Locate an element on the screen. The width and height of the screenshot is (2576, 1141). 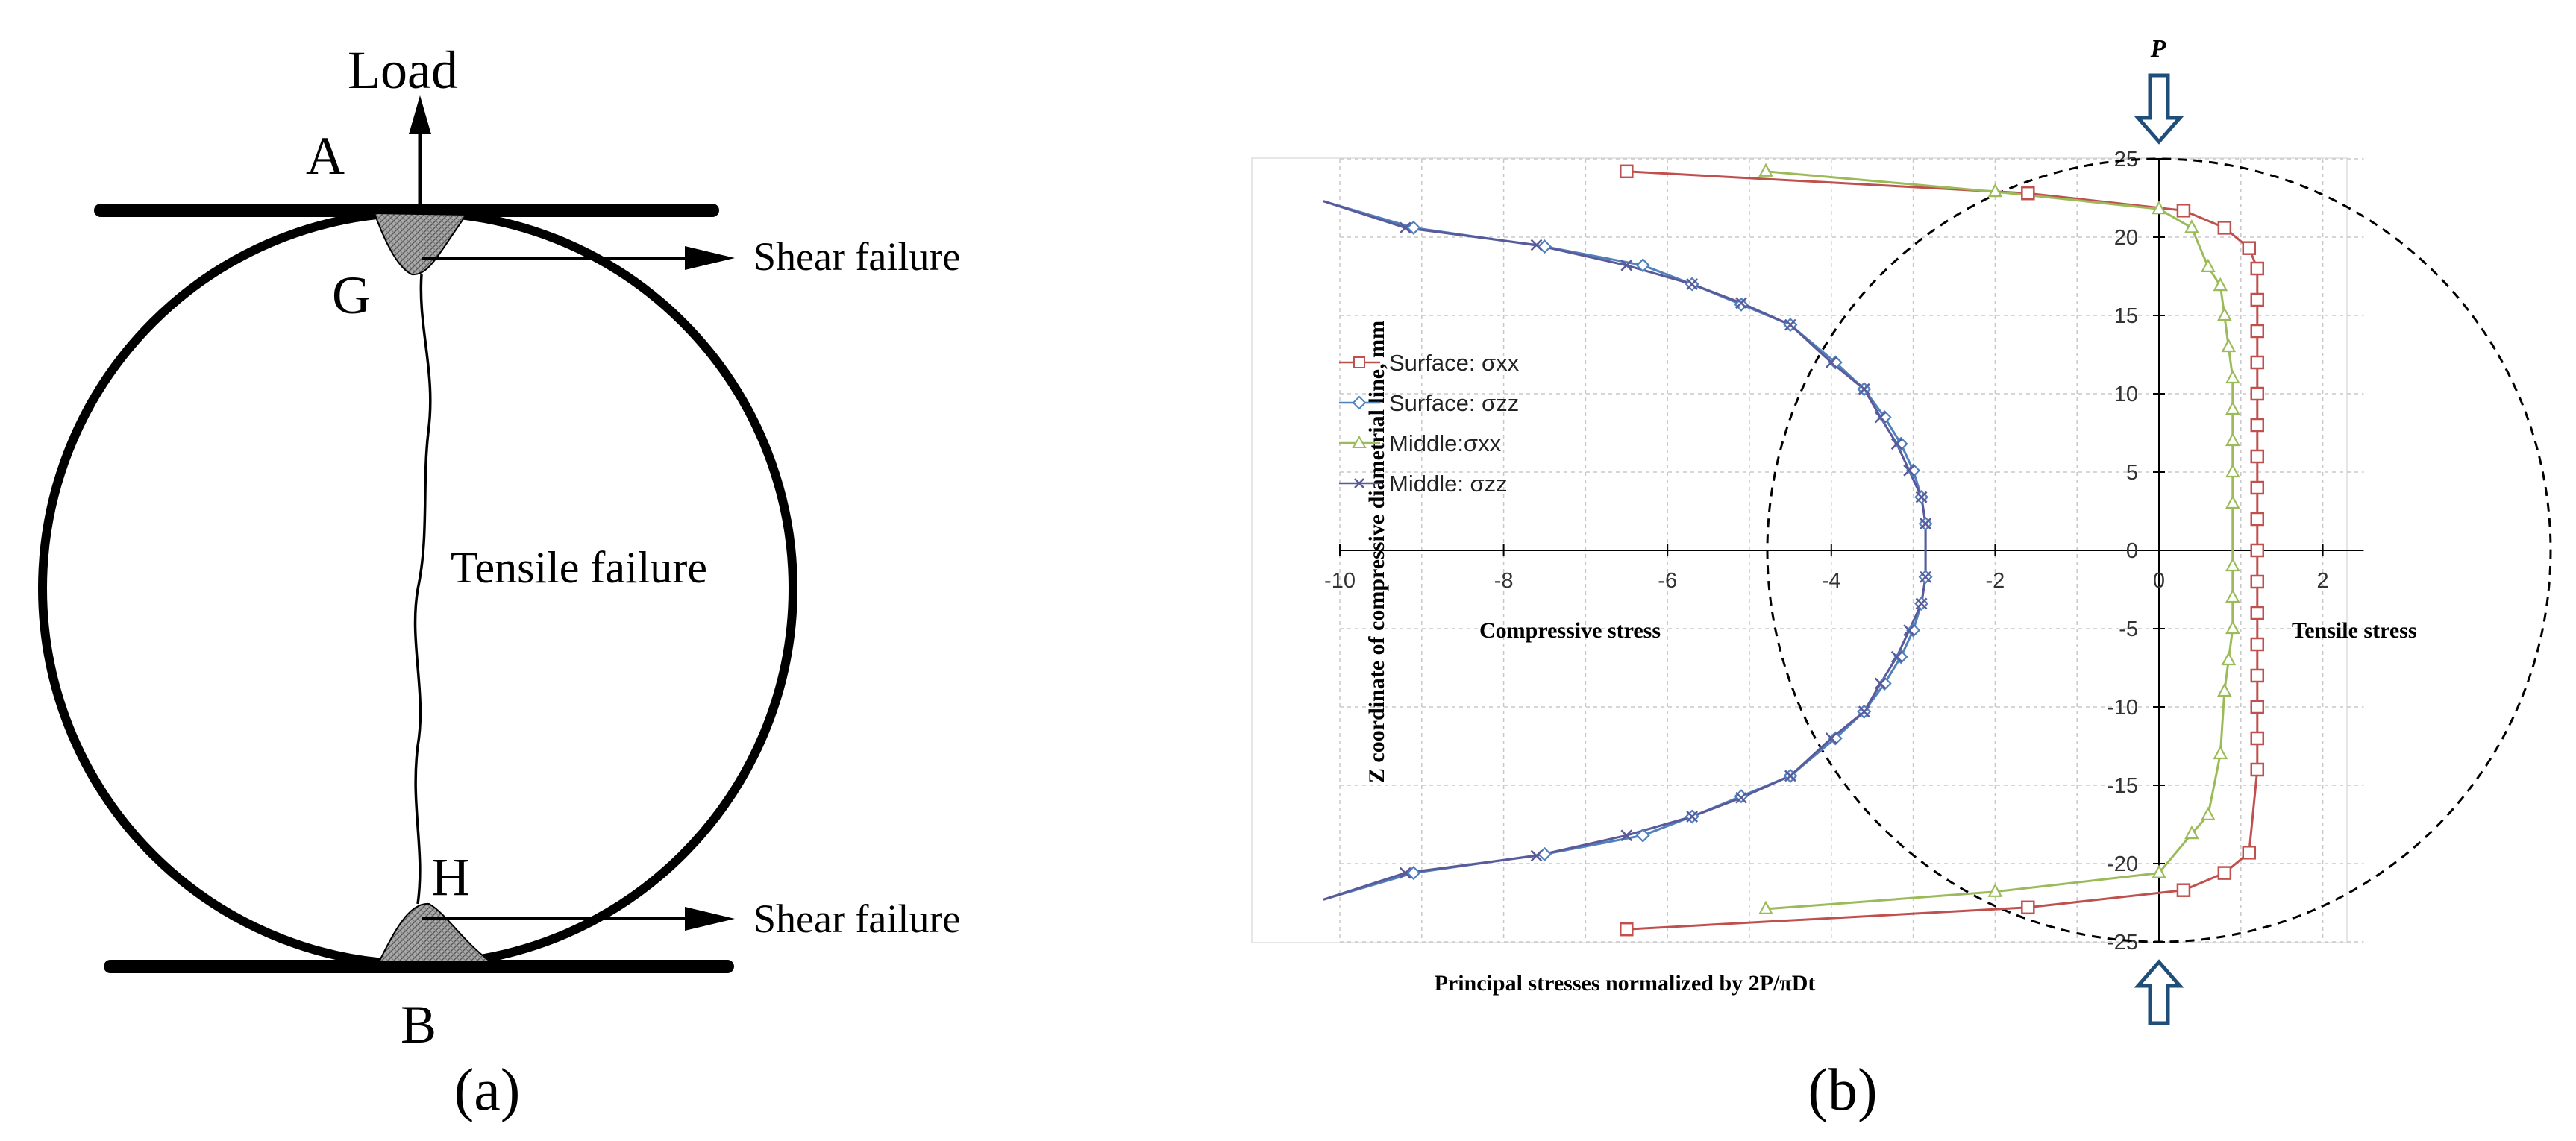
panel-a-caption: (a) is located at coordinates (487, 1090).